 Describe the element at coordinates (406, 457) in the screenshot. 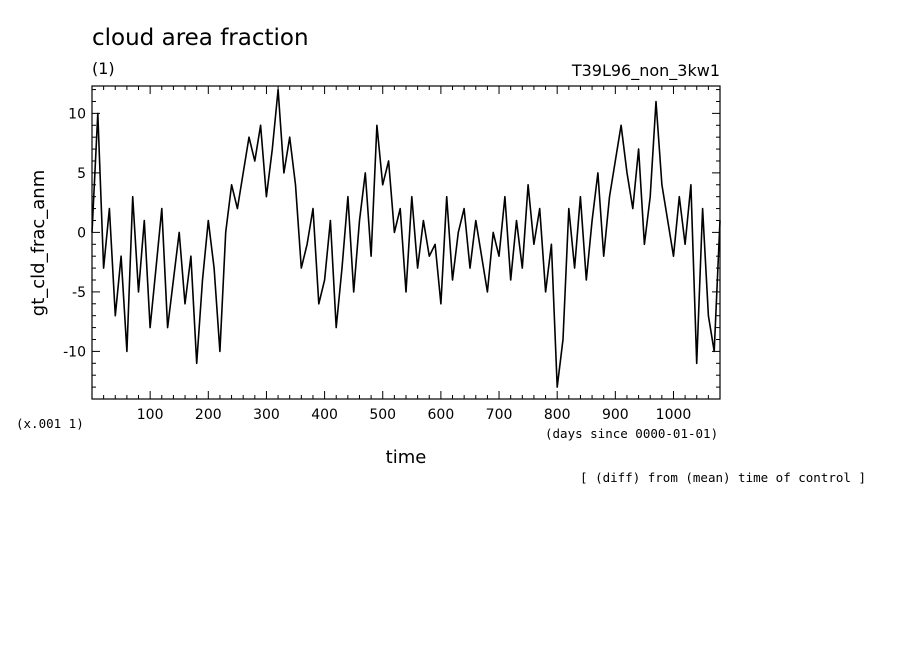

I see `x-axis-label: time` at that location.